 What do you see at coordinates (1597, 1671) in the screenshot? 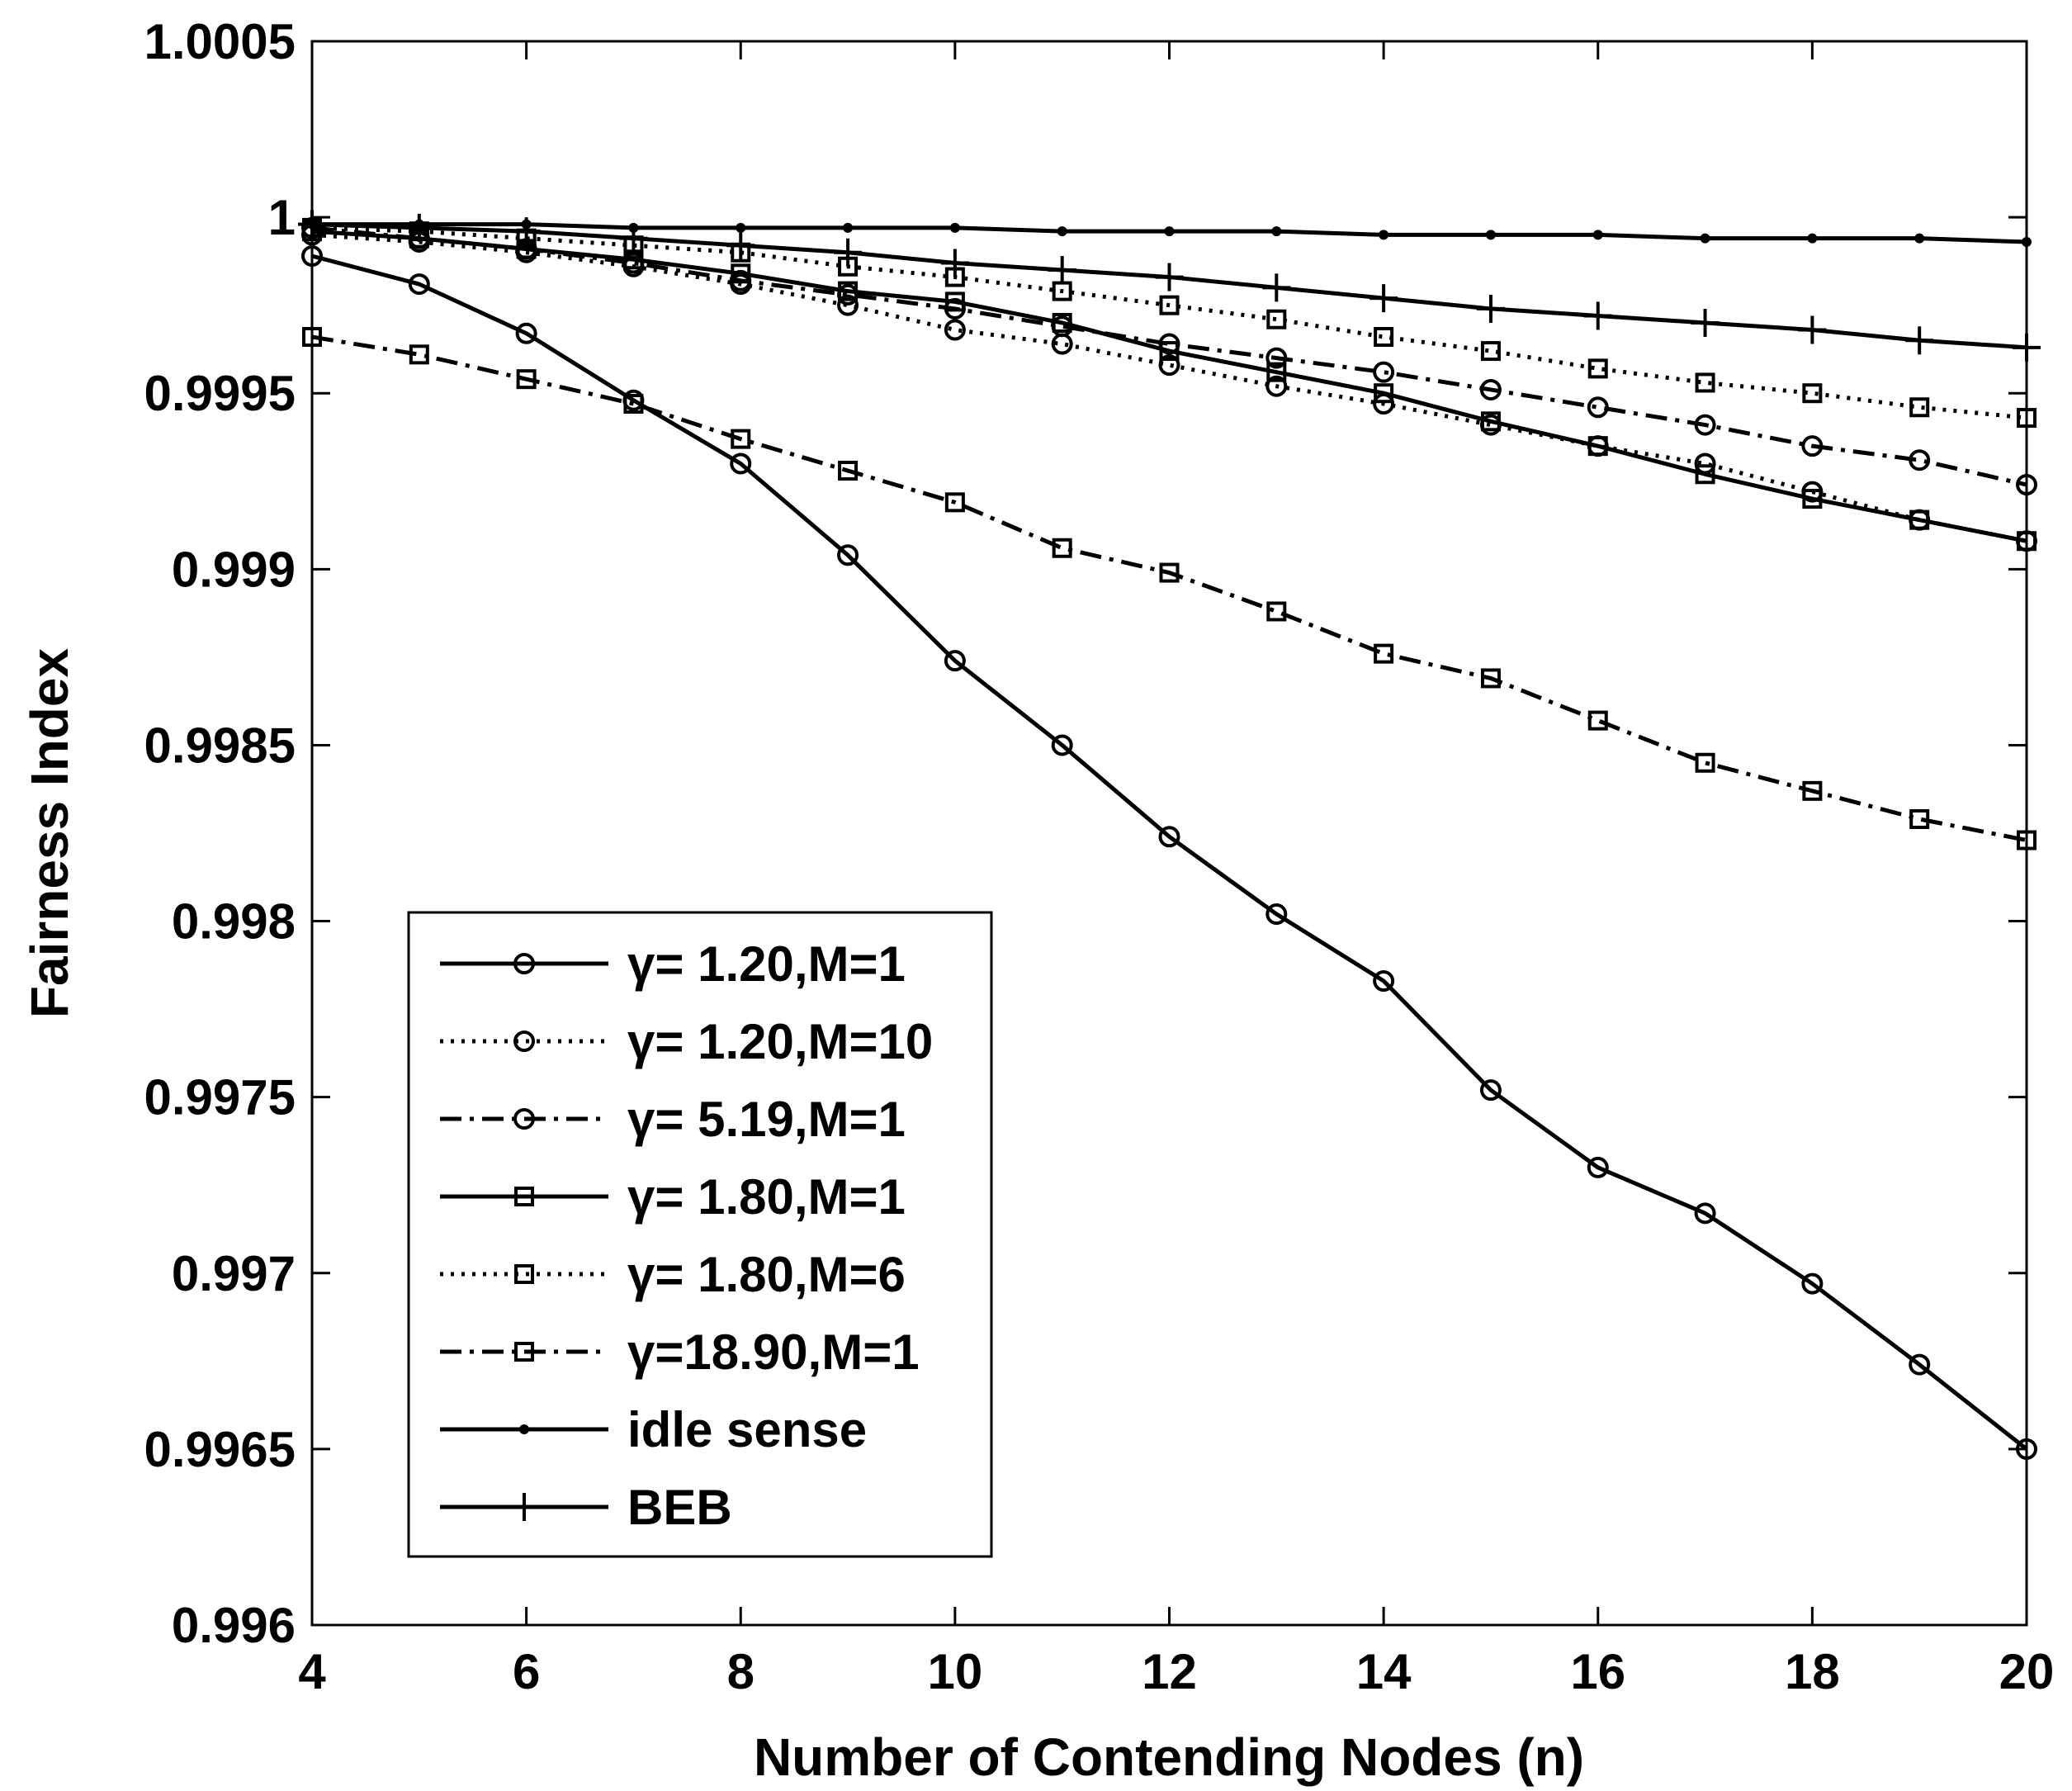
I see `x-tick-label: 16` at bounding box center [1597, 1671].